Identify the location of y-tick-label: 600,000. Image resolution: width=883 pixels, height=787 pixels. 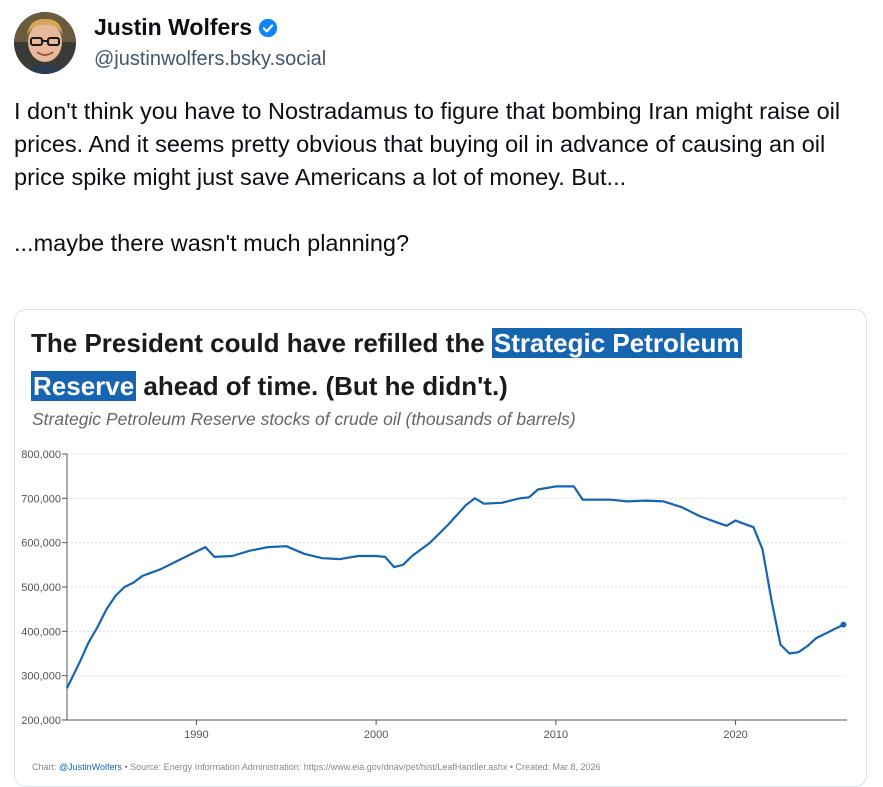
(41, 544).